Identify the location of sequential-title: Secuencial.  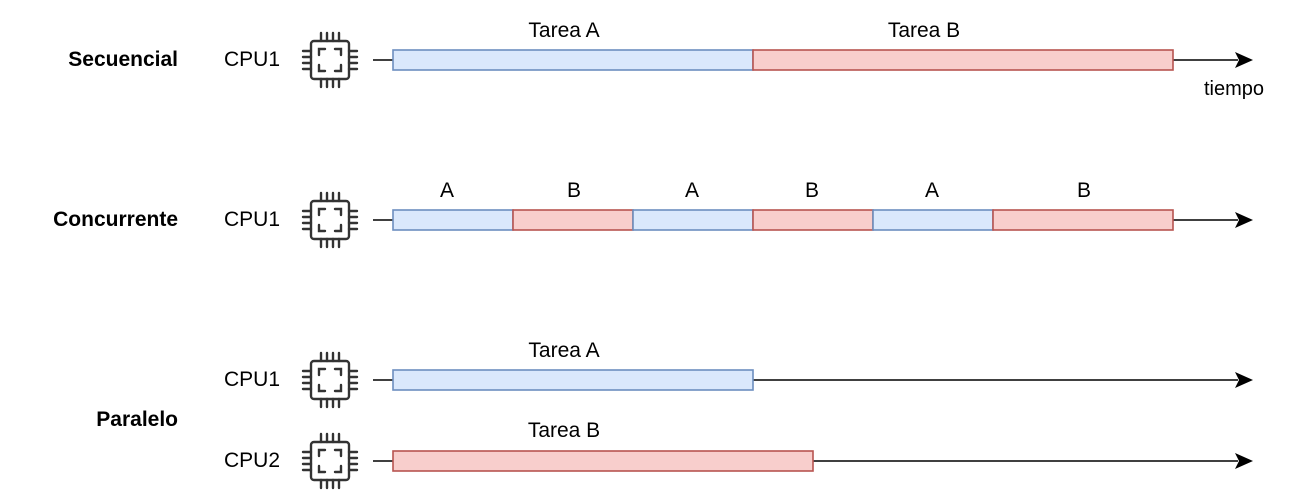
(123, 59).